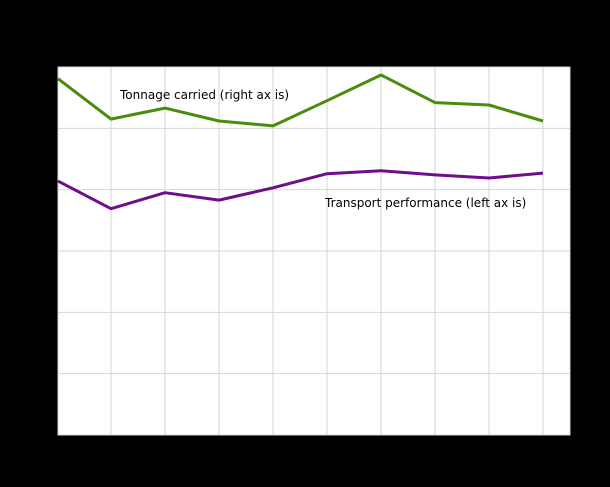  What do you see at coordinates (300, 100) in the screenshot?
I see `tonnage-carried-line` at bounding box center [300, 100].